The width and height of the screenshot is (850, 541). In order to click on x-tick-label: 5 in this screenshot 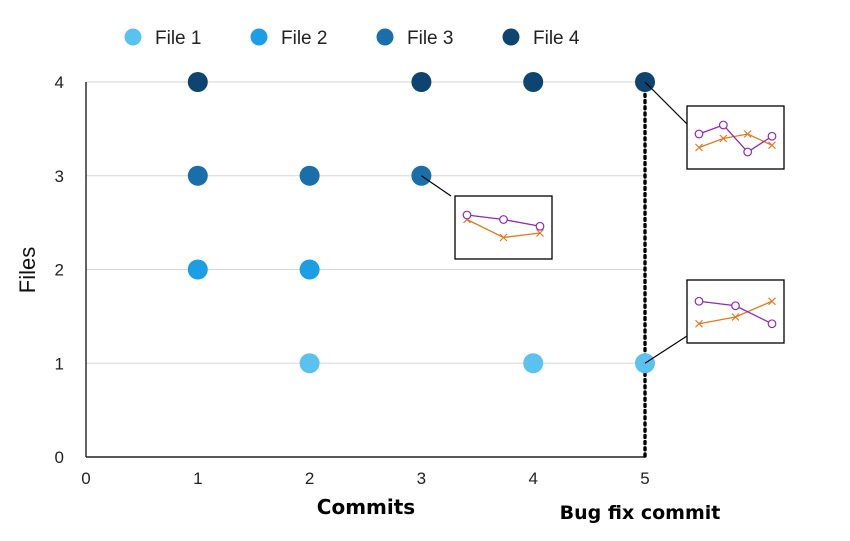, I will do `click(644, 478)`.